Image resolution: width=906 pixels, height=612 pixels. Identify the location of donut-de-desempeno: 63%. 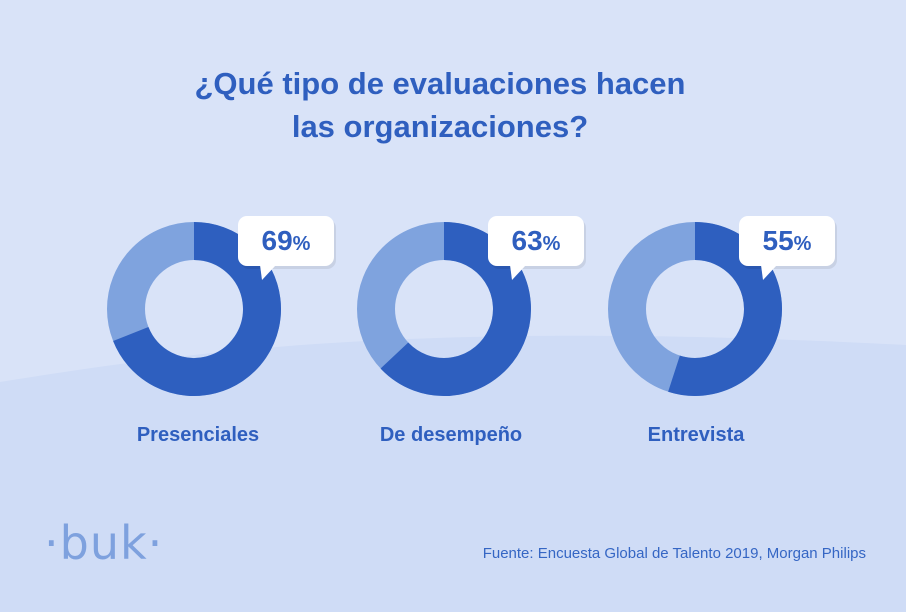
(471, 306).